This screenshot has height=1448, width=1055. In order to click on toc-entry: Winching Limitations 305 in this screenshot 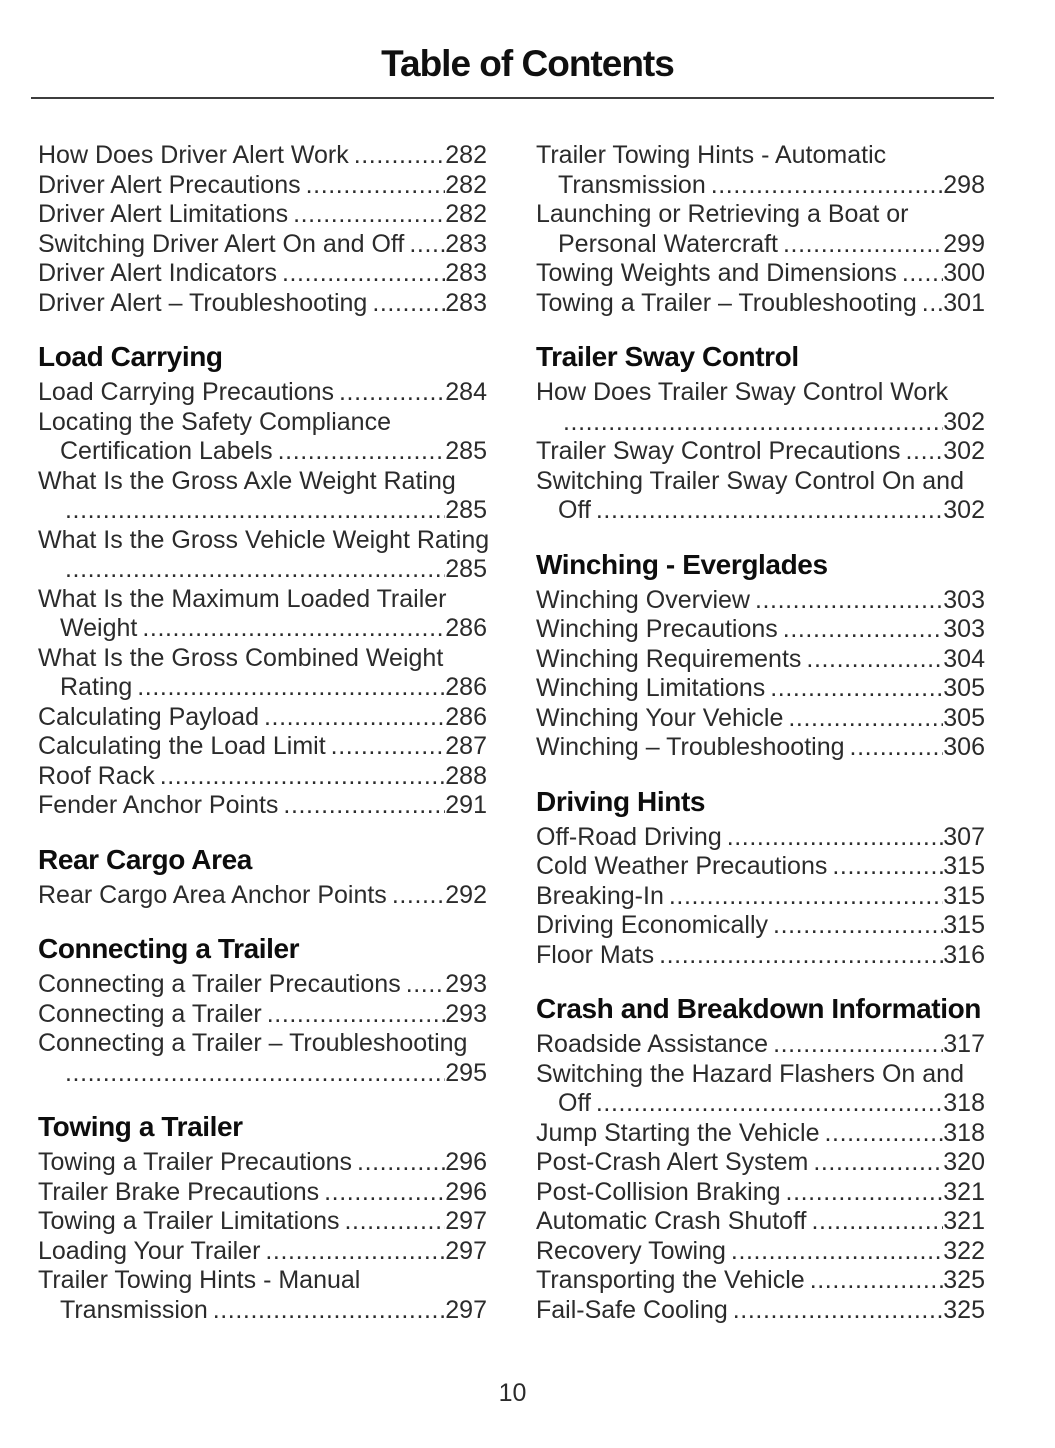, I will do `click(760, 689)`.